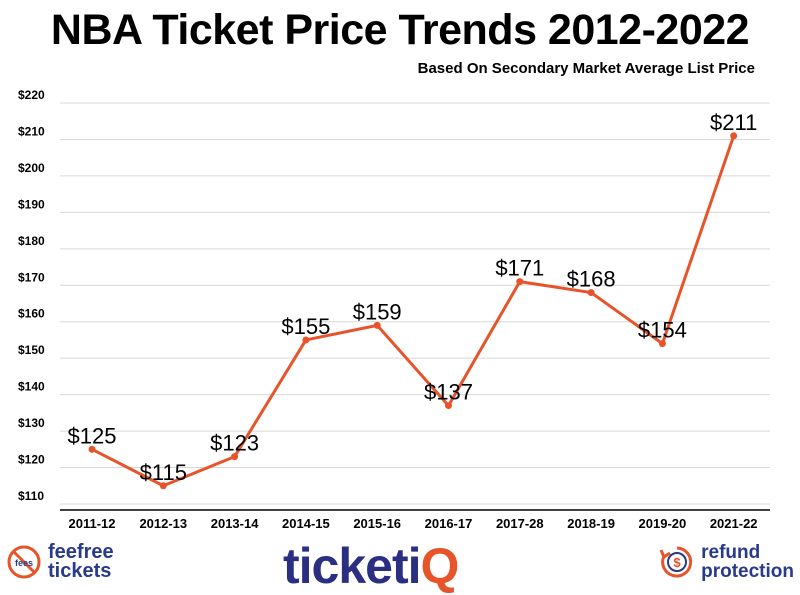 This screenshot has width=800, height=595. What do you see at coordinates (92, 523) in the screenshot?
I see `x-tick-label: 2011-12` at bounding box center [92, 523].